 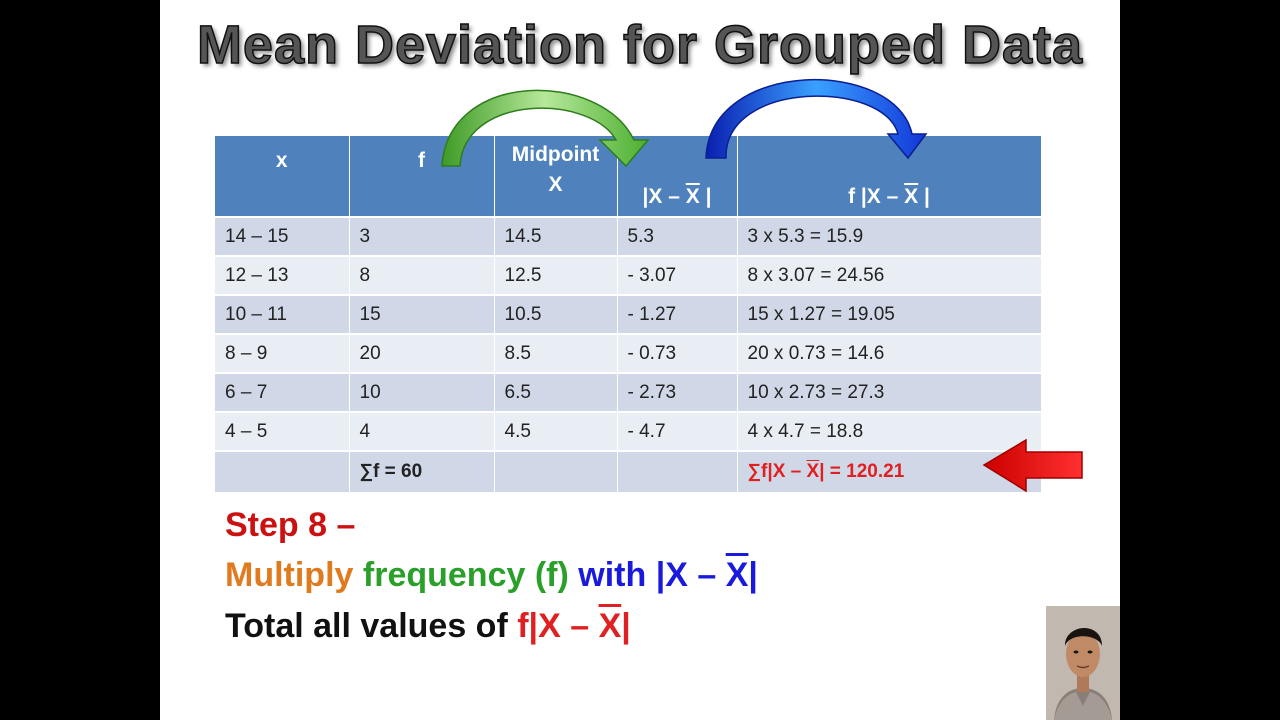 I want to click on step-instruction-multiply: Multiply frequency (f) with |X – X|, so click(x=491, y=575).